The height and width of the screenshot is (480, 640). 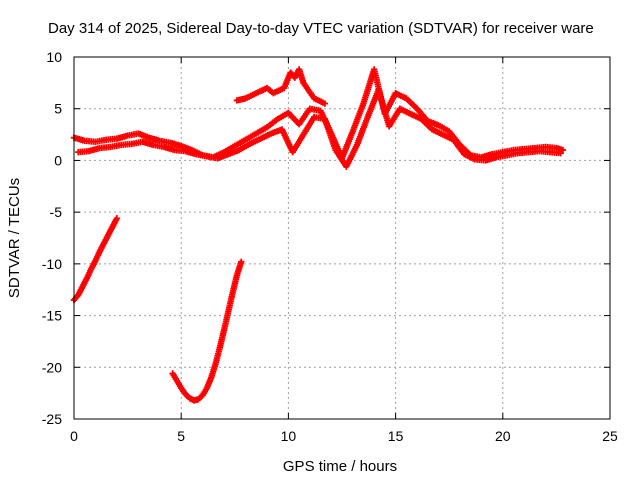 What do you see at coordinates (58, 160) in the screenshot?
I see `y-tick-label: 0` at bounding box center [58, 160].